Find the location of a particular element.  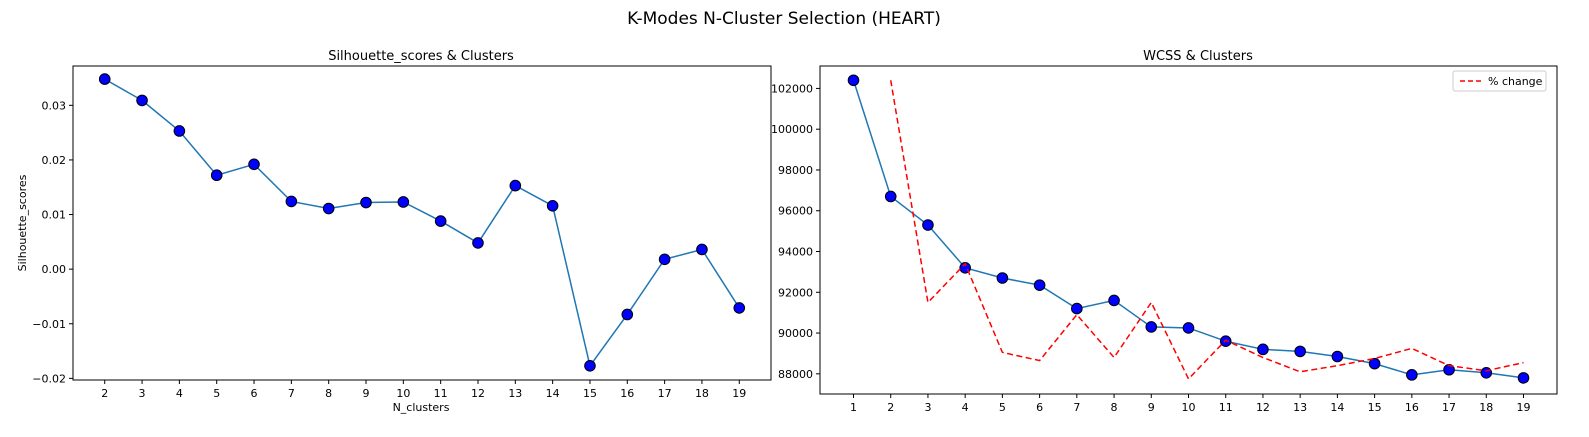

figure-suptitle: K-Modes N-Cluster Selection (HEART) is located at coordinates (784, 19).